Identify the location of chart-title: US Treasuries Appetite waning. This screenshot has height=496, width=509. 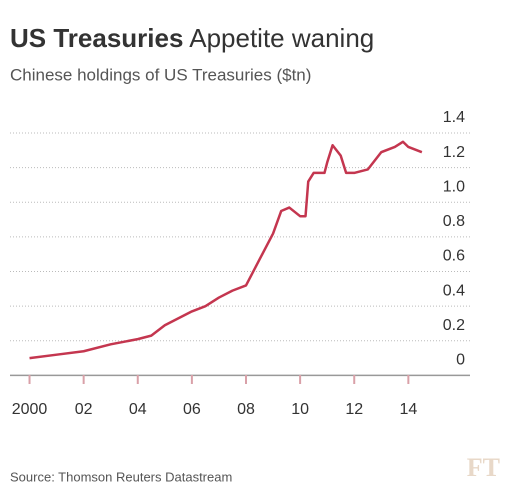
(192, 38).